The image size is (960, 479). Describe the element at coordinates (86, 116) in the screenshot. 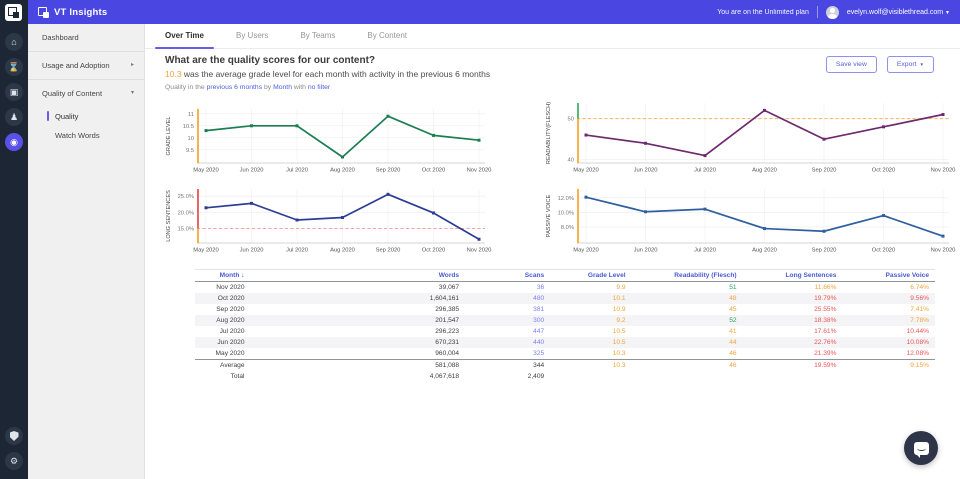

I see `sidebar-item-quality: Quality` at that location.